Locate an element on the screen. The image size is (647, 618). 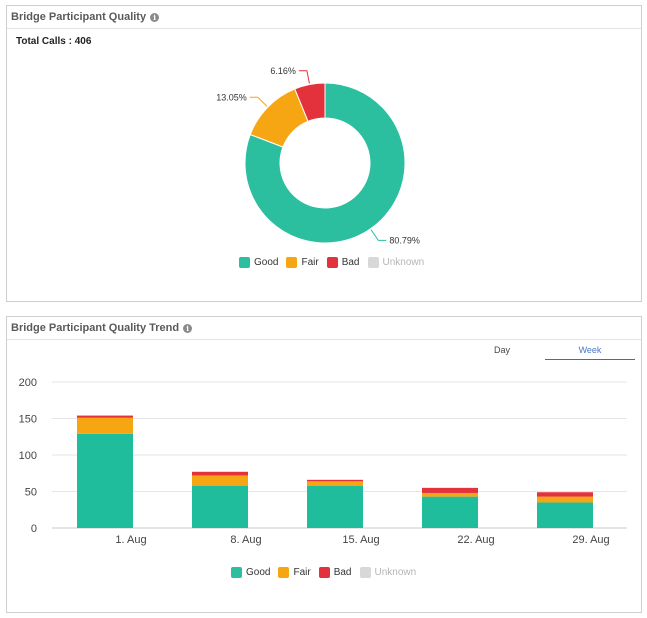
panel-title: Bridge Participant Quality Trend is located at coordinates (95, 328).